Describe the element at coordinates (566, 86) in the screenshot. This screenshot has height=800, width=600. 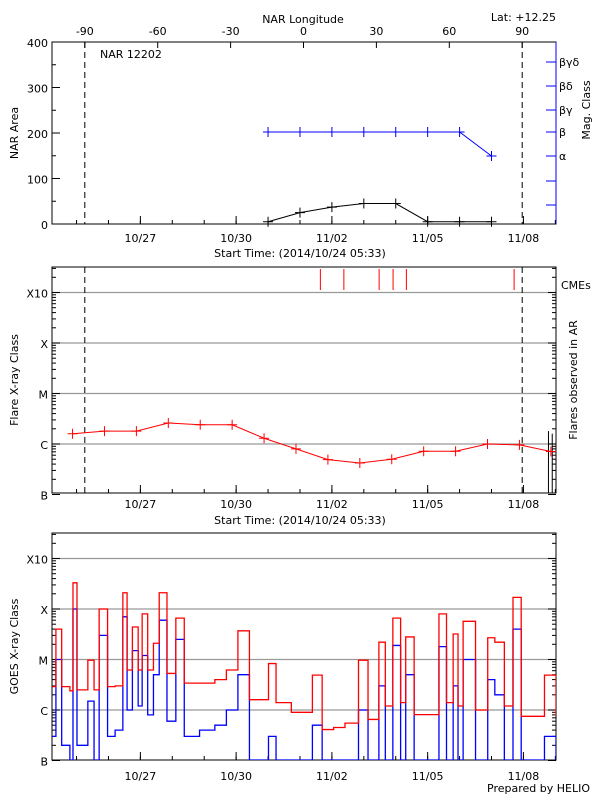
I see `mag-tick-label: βδ` at that location.